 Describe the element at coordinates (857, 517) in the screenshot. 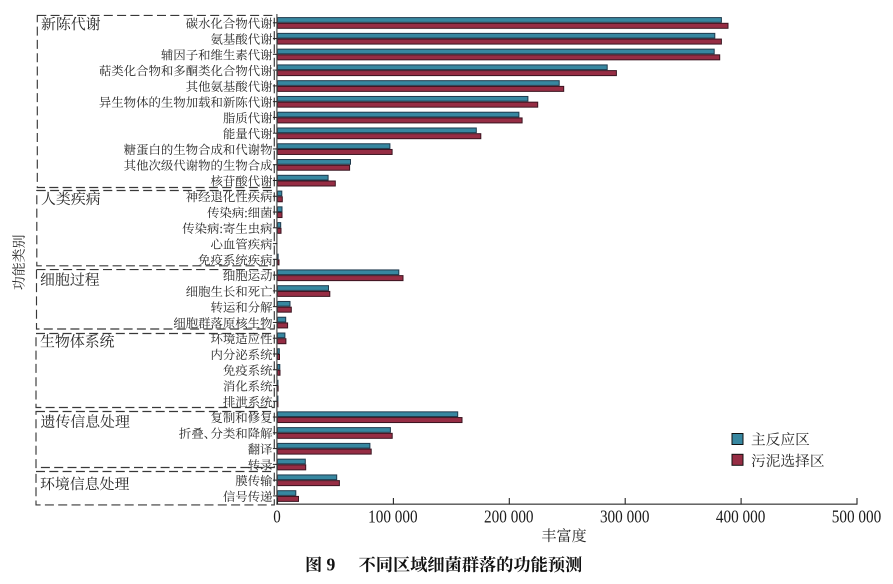

I see `svg-text: 500 000` at that location.